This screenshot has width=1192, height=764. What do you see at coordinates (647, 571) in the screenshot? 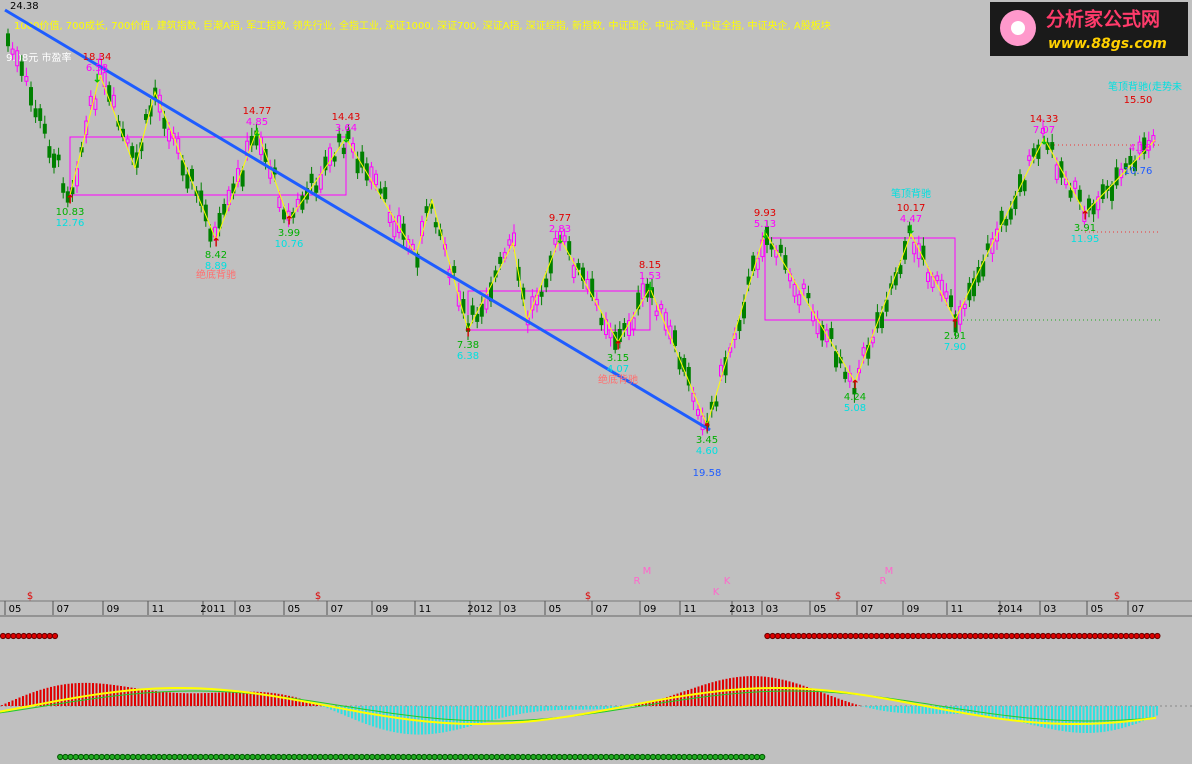
I see `marker: M` at bounding box center [647, 571].